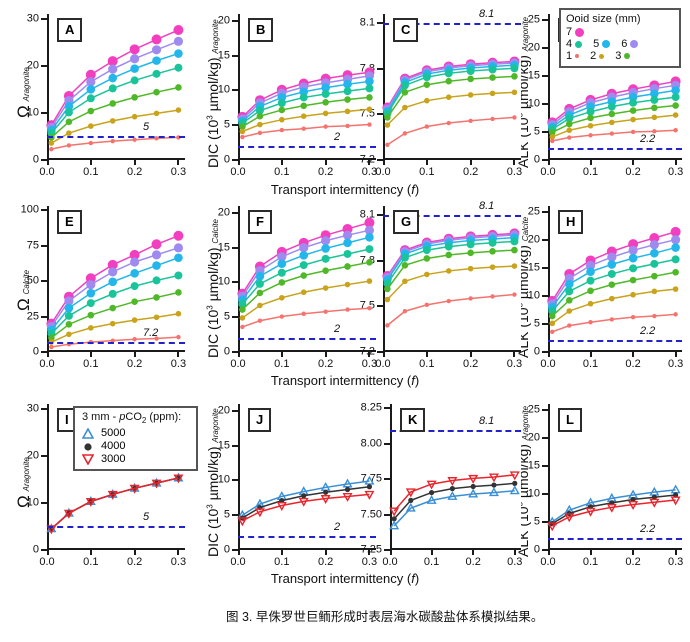 The image size is (690, 642). What do you see at coordinates (606, 486) in the screenshot?
I see `panel-l: 0 5 10 15 20 25 0.0 0.1 0.2 0.3 2.2 L` at bounding box center [606, 486].